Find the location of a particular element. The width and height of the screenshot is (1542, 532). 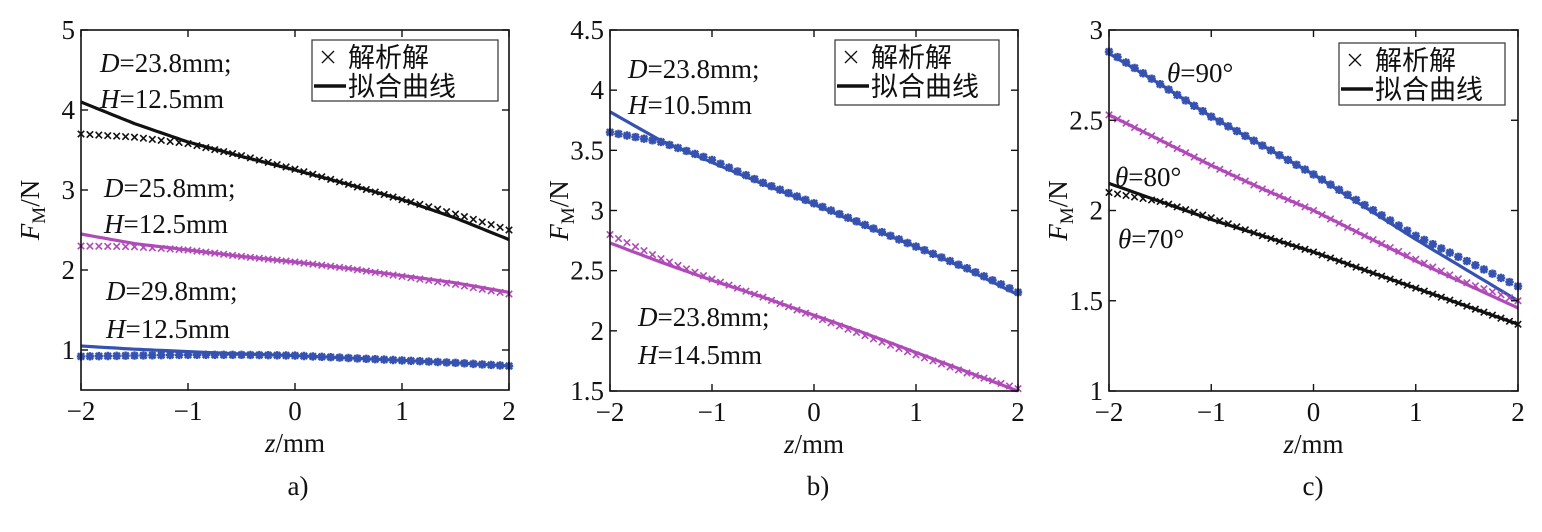

x-tick-label: 1 is located at coordinates (916, 412).